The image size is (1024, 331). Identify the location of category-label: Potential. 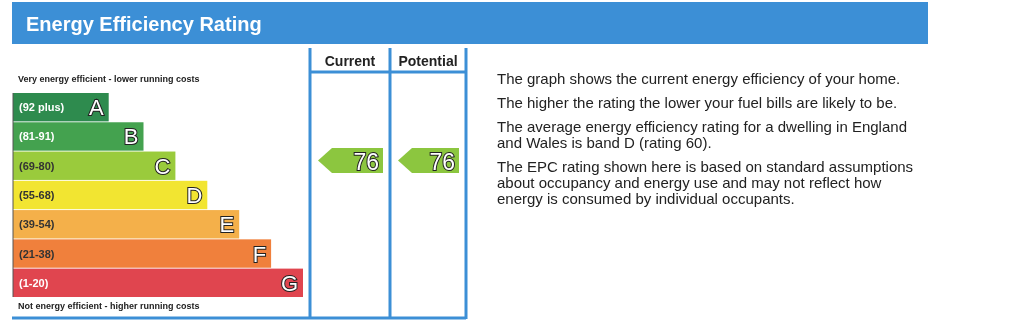
(428, 61).